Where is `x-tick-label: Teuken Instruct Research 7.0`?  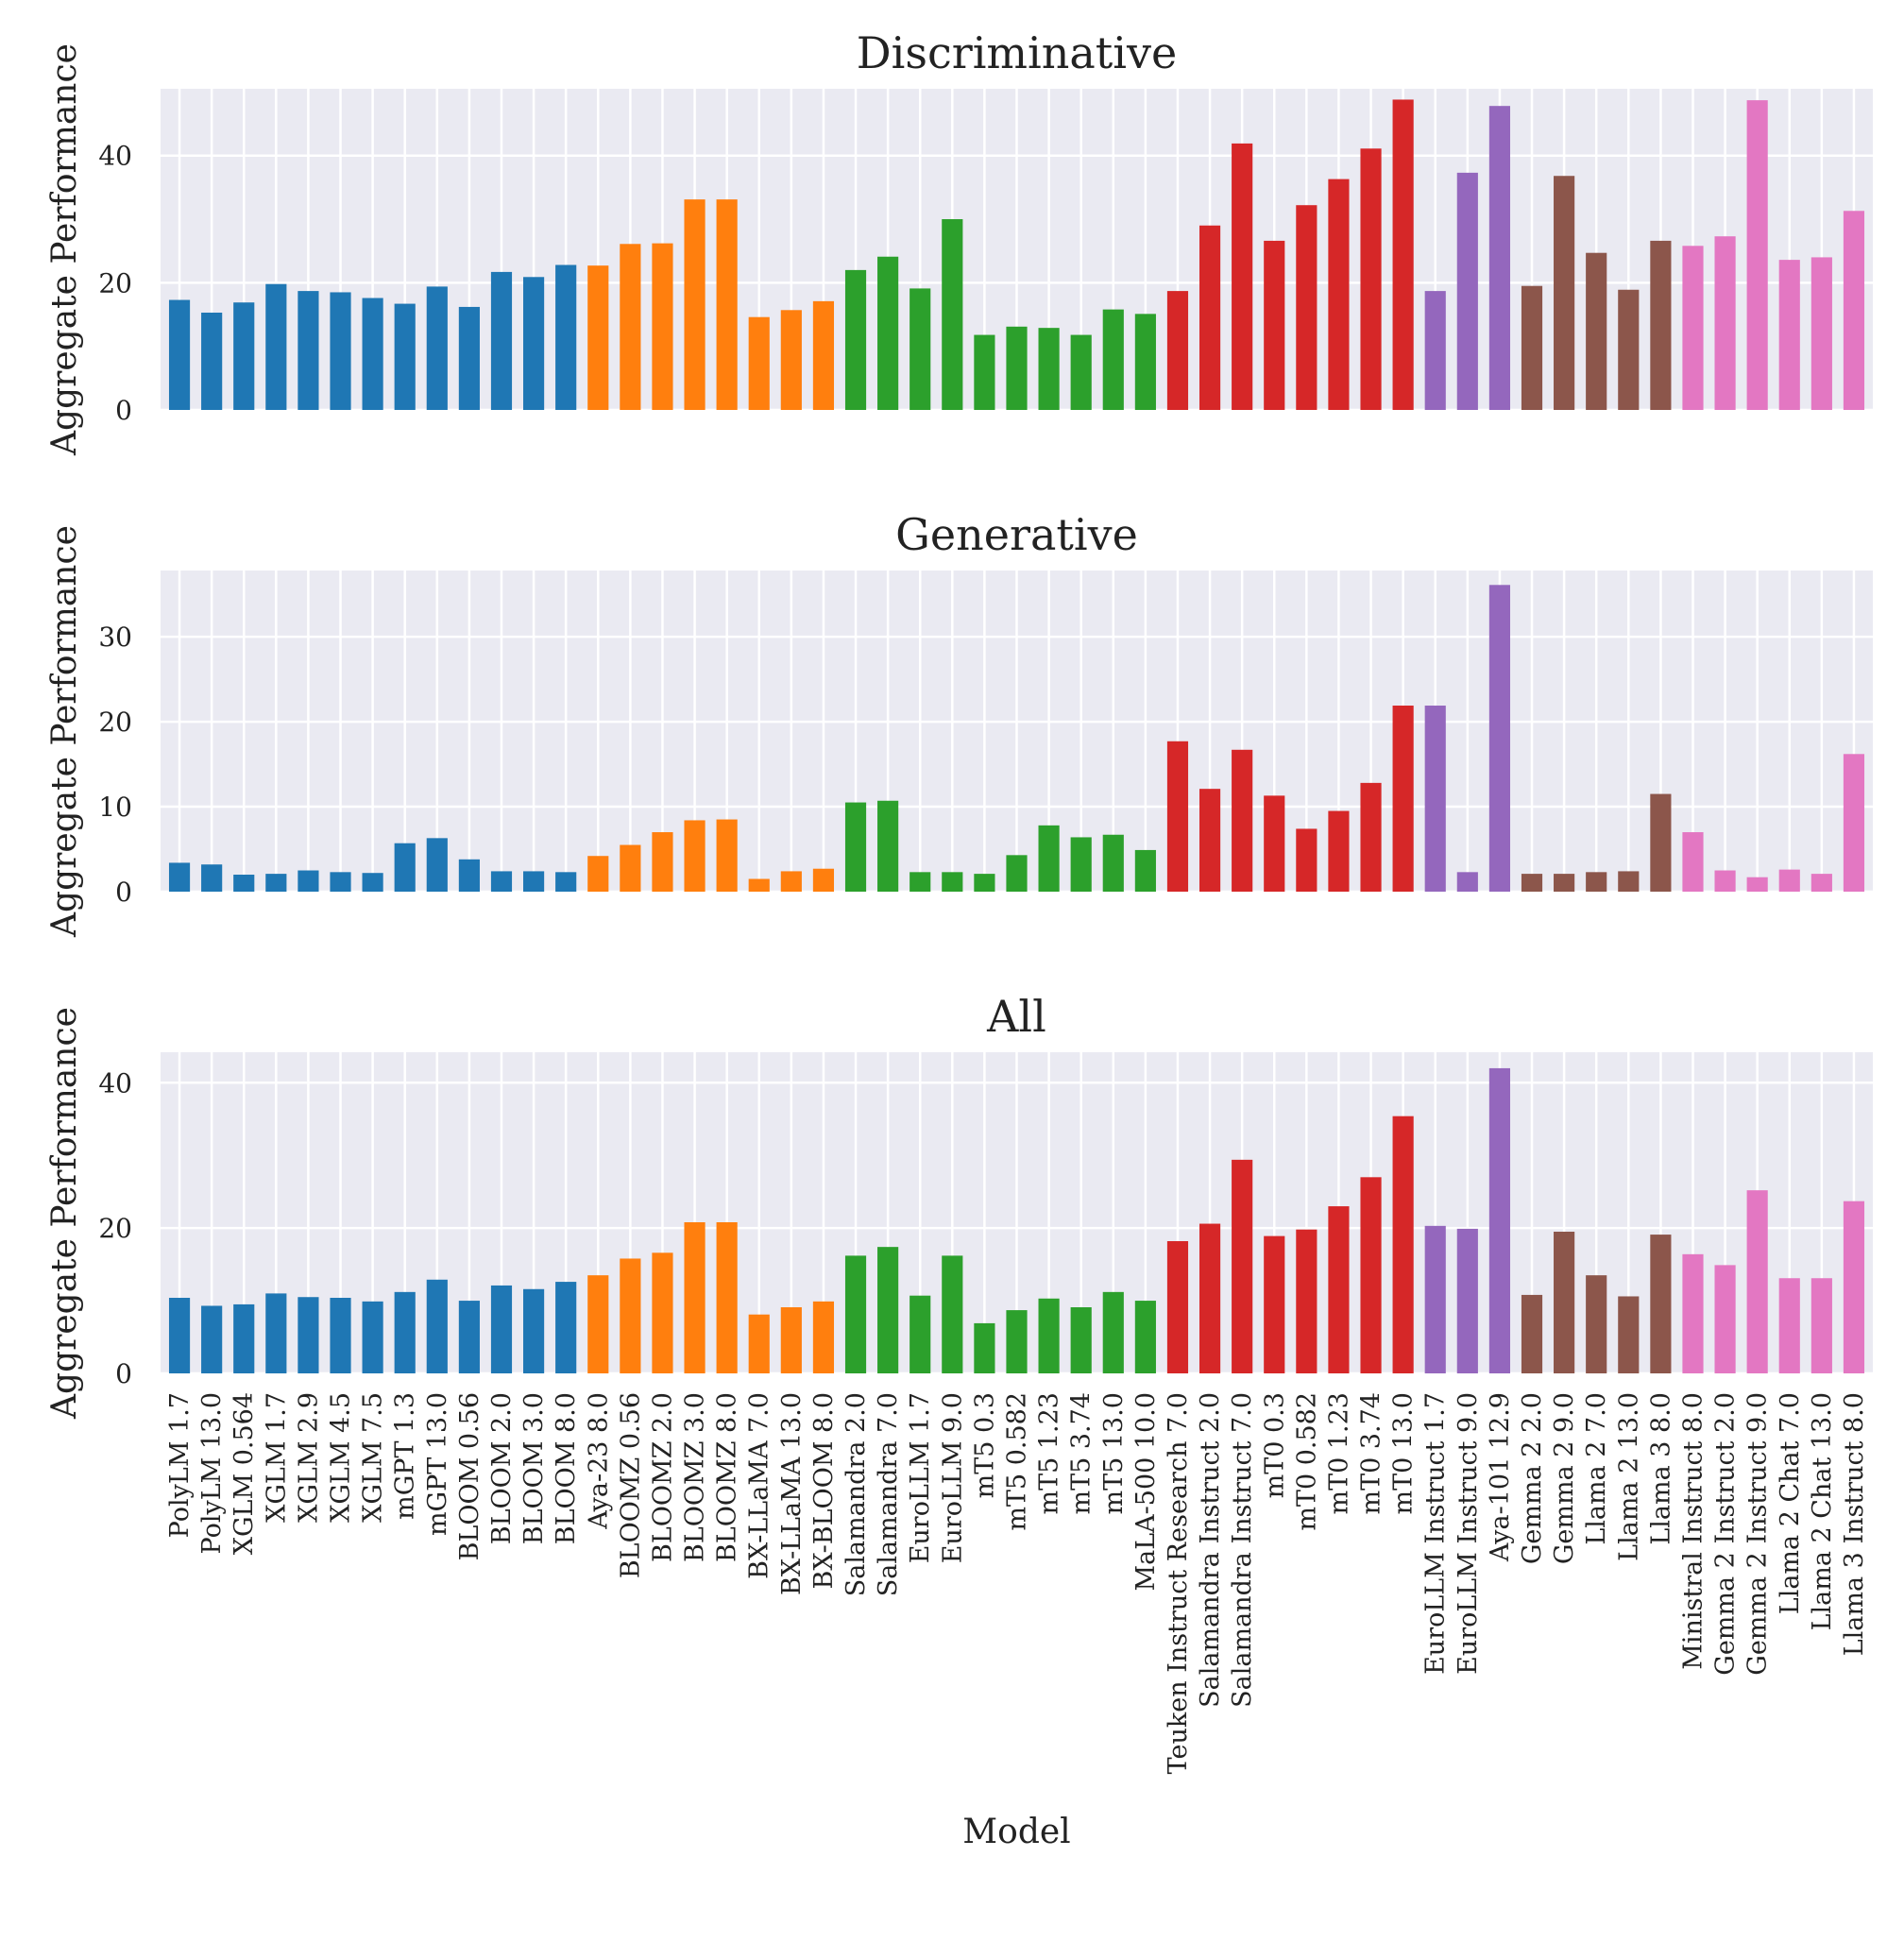
x-tick-label: Teuken Instruct Research 7.0 is located at coordinates (1178, 1583).